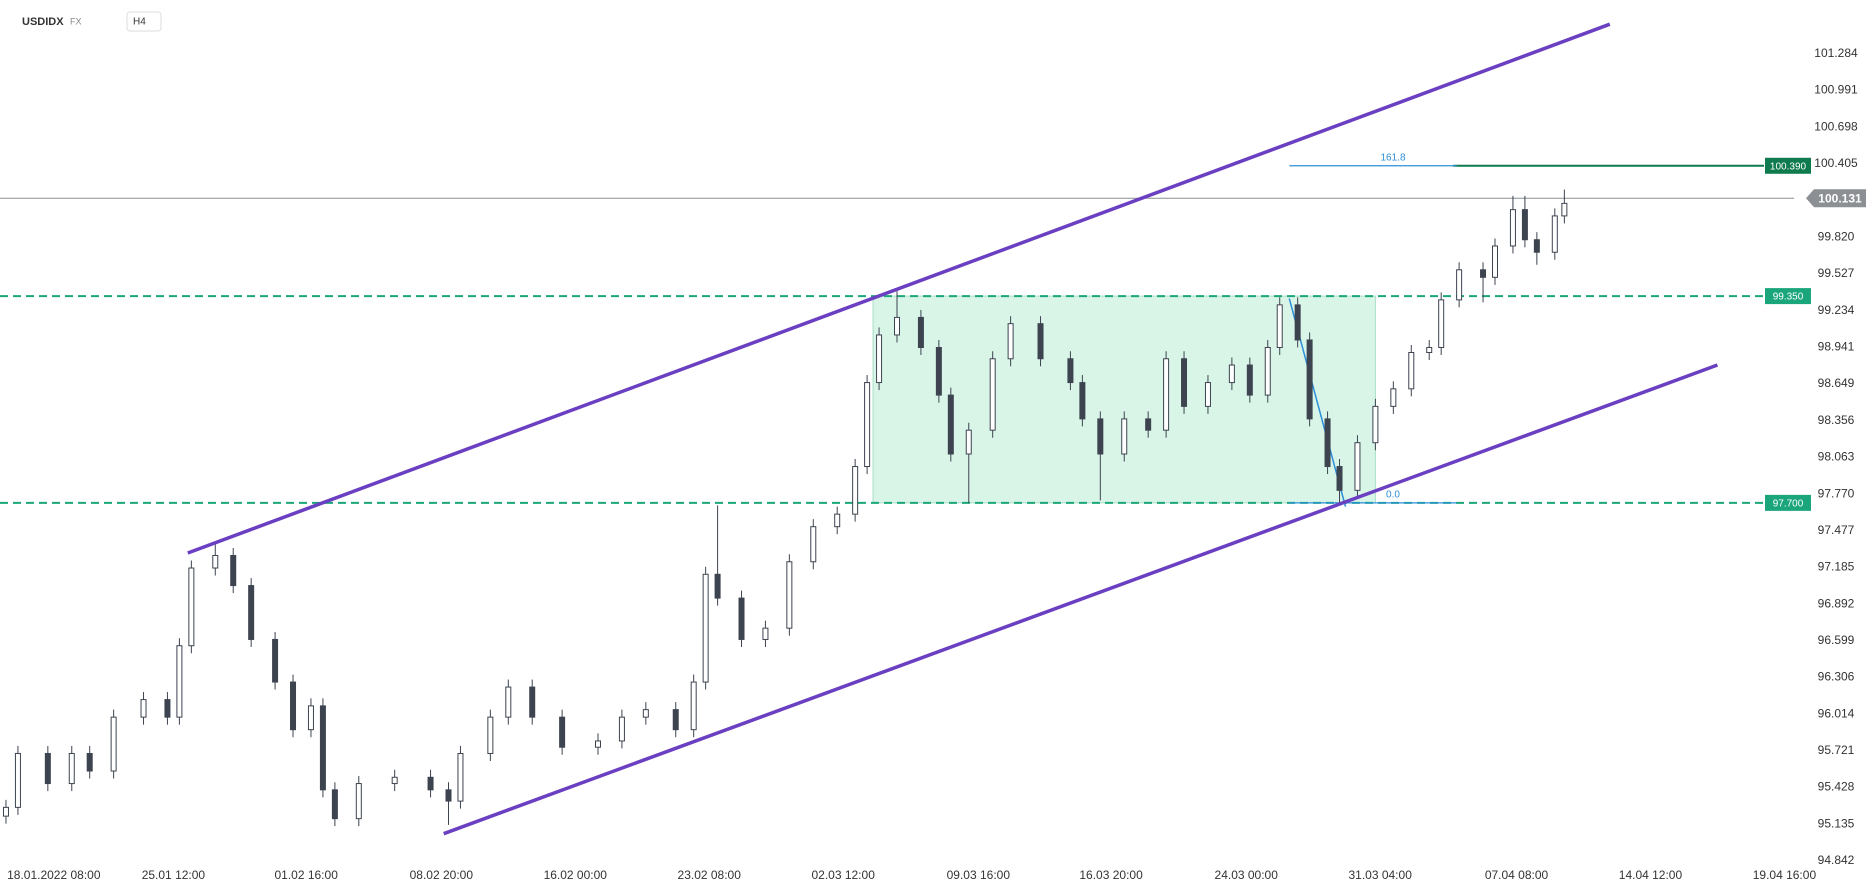 The height and width of the screenshot is (889, 1866). Describe the element at coordinates (1840, 198) in the screenshot. I see `last-price-label: 100.131` at that location.